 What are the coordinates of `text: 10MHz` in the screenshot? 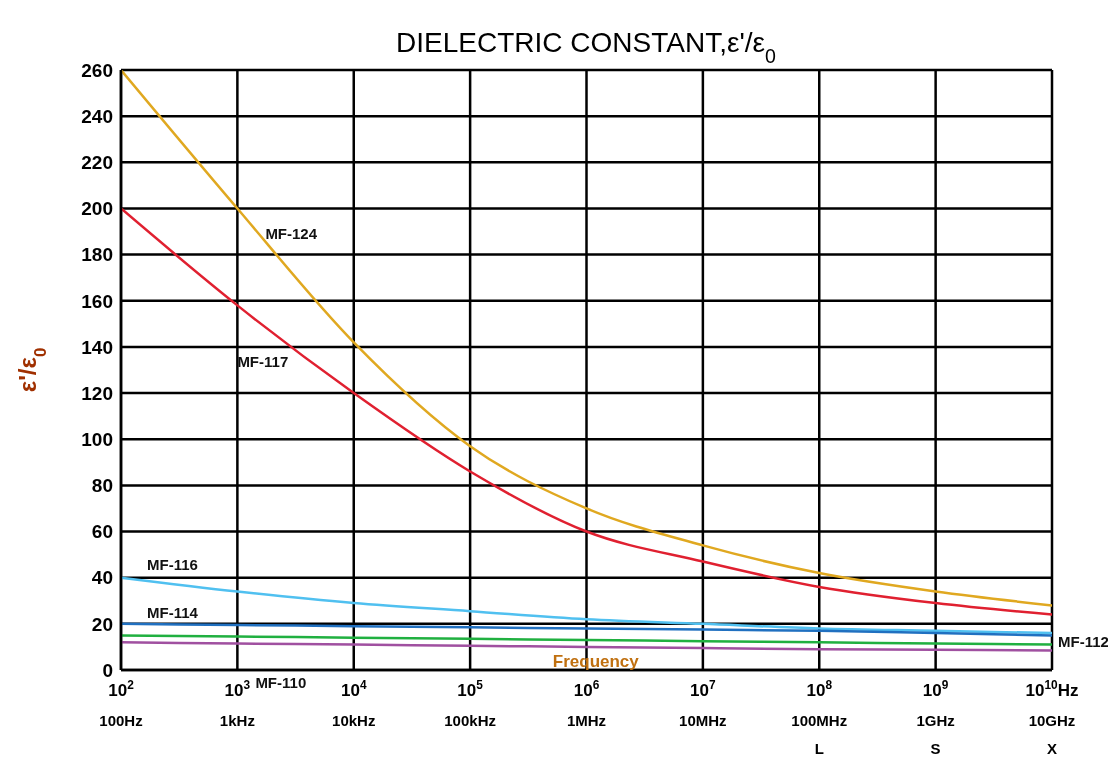 It's located at (703, 720).